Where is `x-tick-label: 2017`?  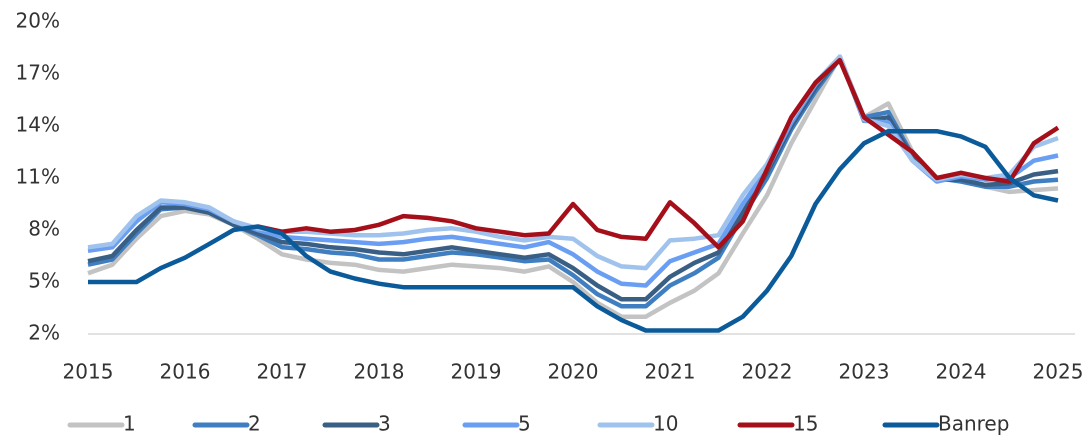 x-tick-label: 2017 is located at coordinates (282, 372).